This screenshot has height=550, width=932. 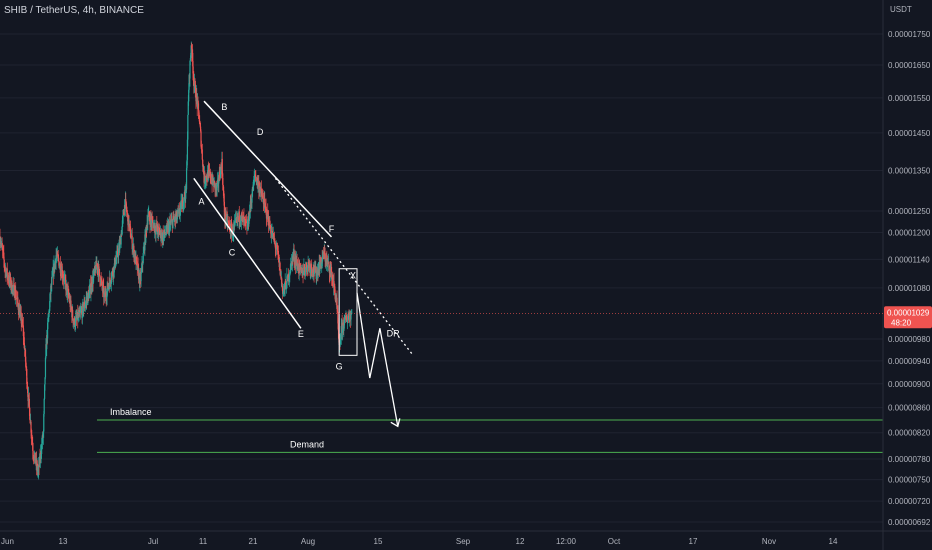 I want to click on price-tick-label: 0.00000692, so click(x=909, y=522).